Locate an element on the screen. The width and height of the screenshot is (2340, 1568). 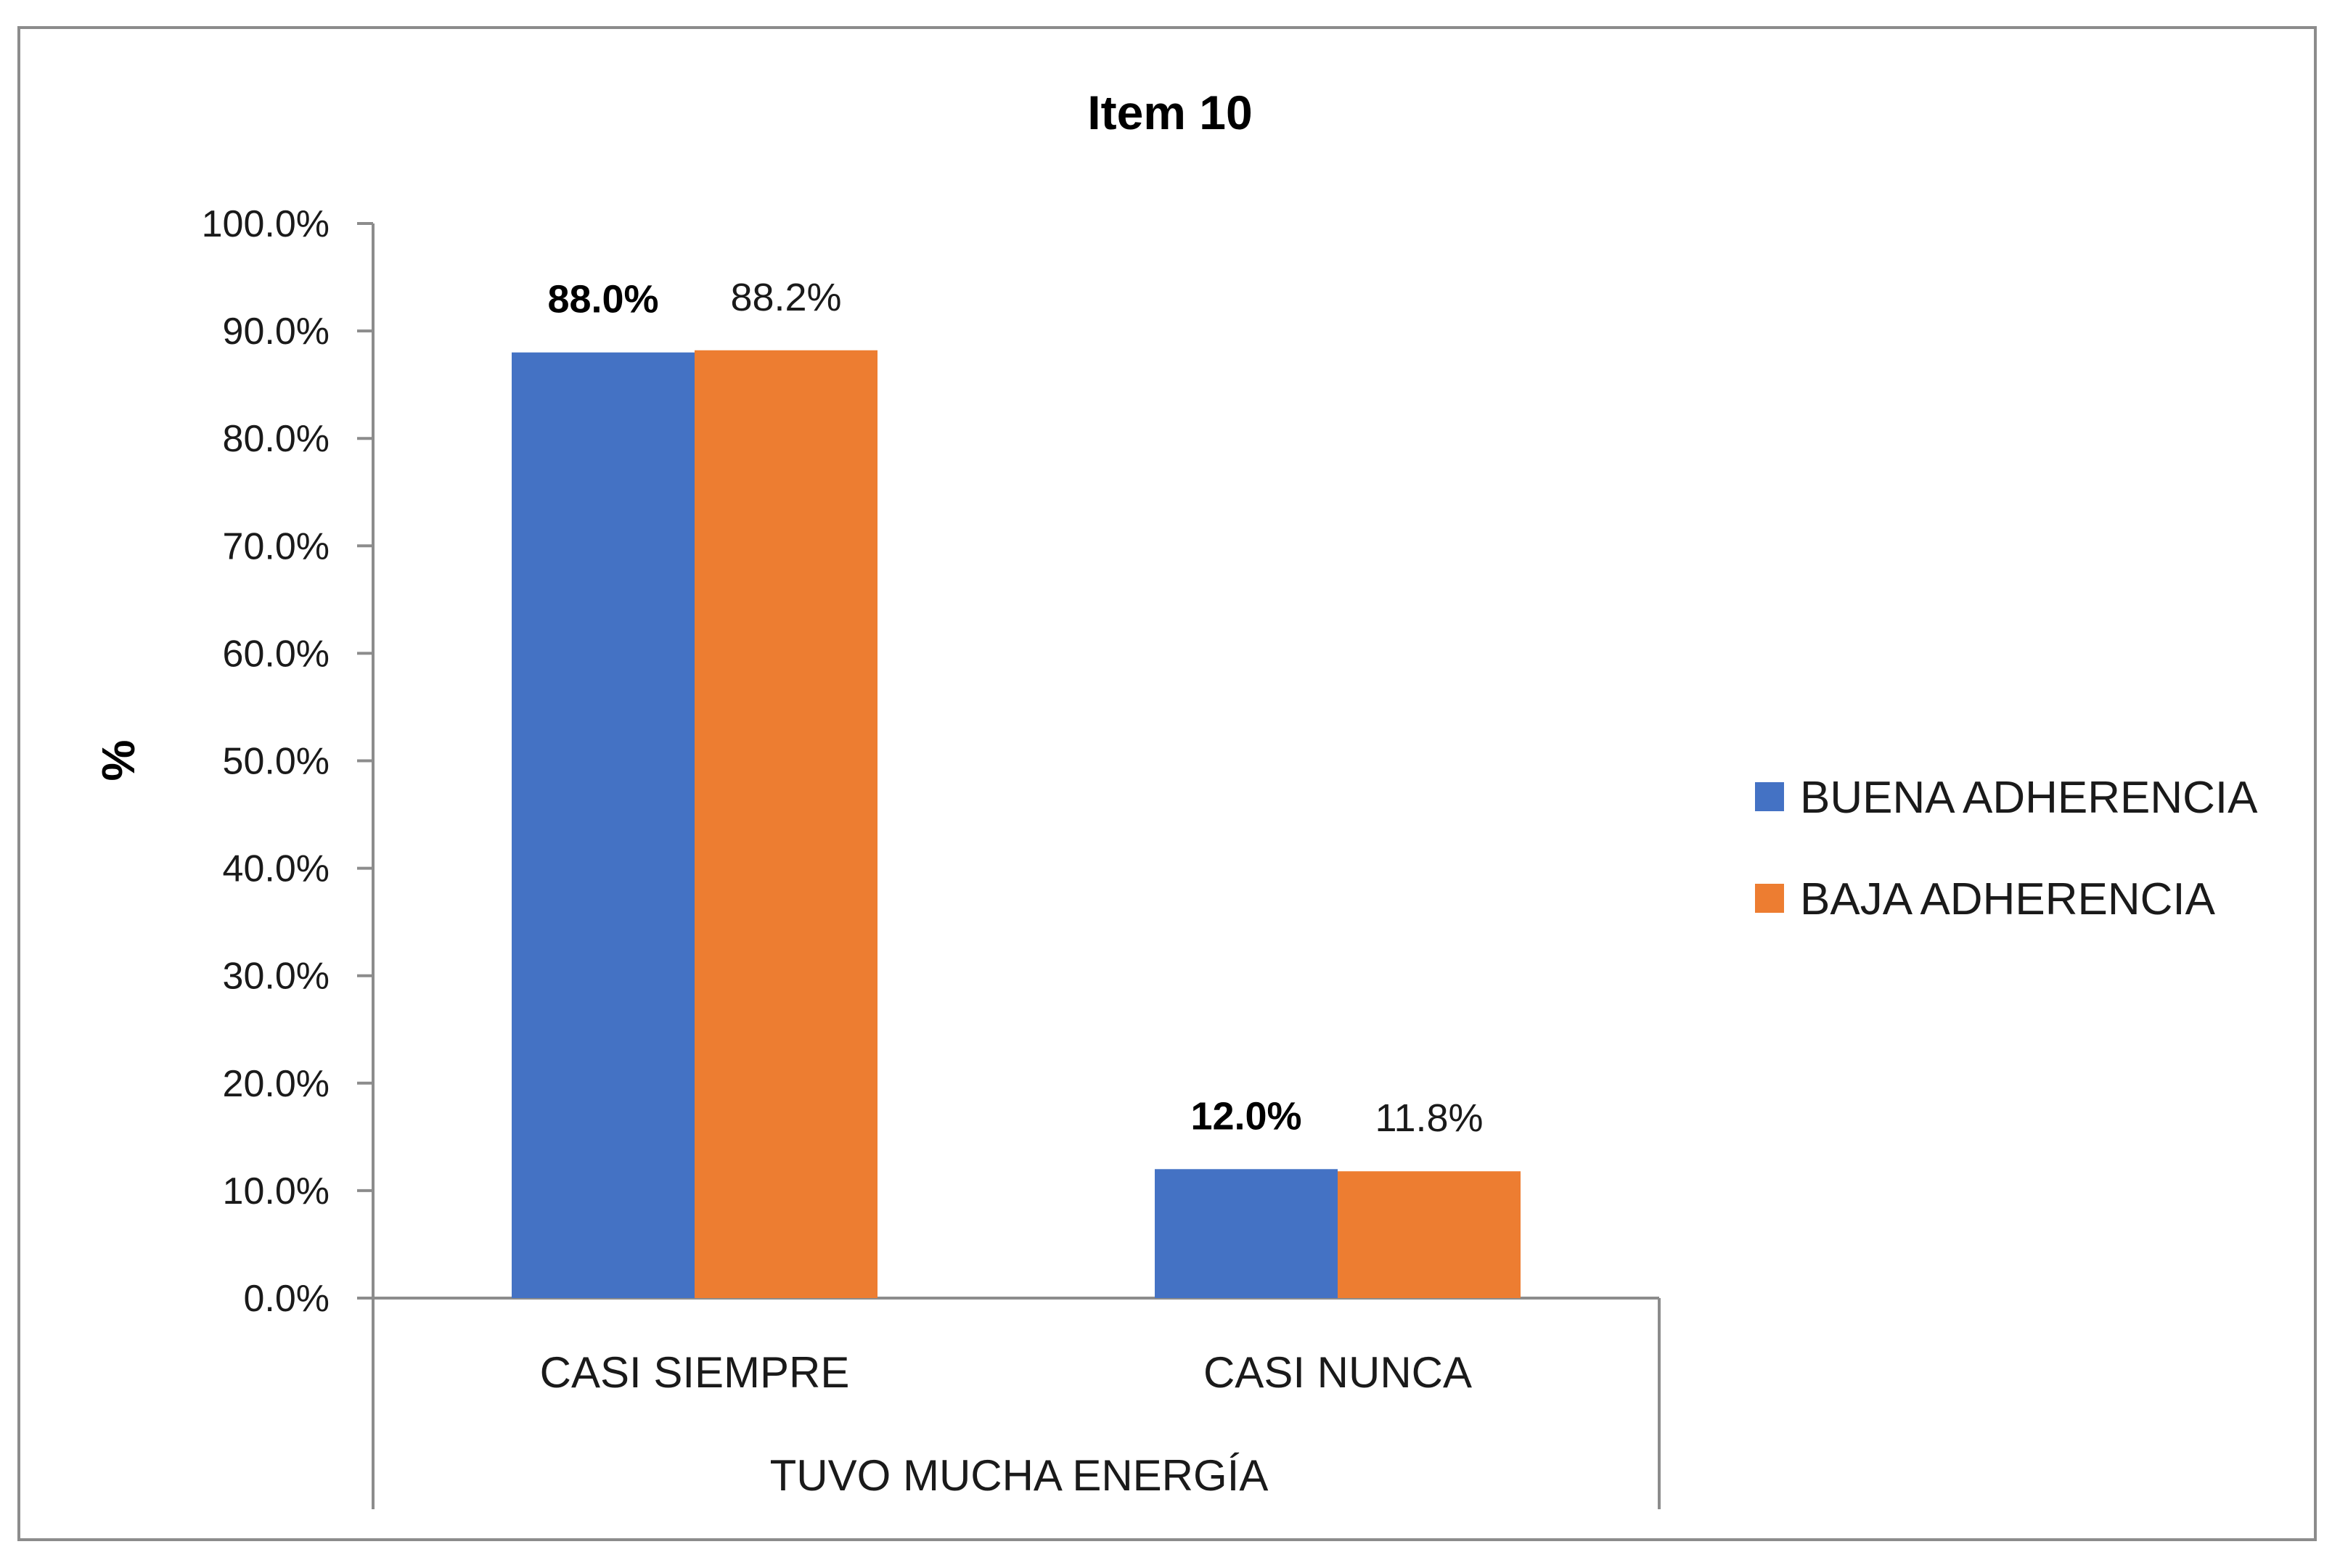
x-axis-title: TUVO MUCHA ENERGÍA is located at coordinates (1019, 1475).